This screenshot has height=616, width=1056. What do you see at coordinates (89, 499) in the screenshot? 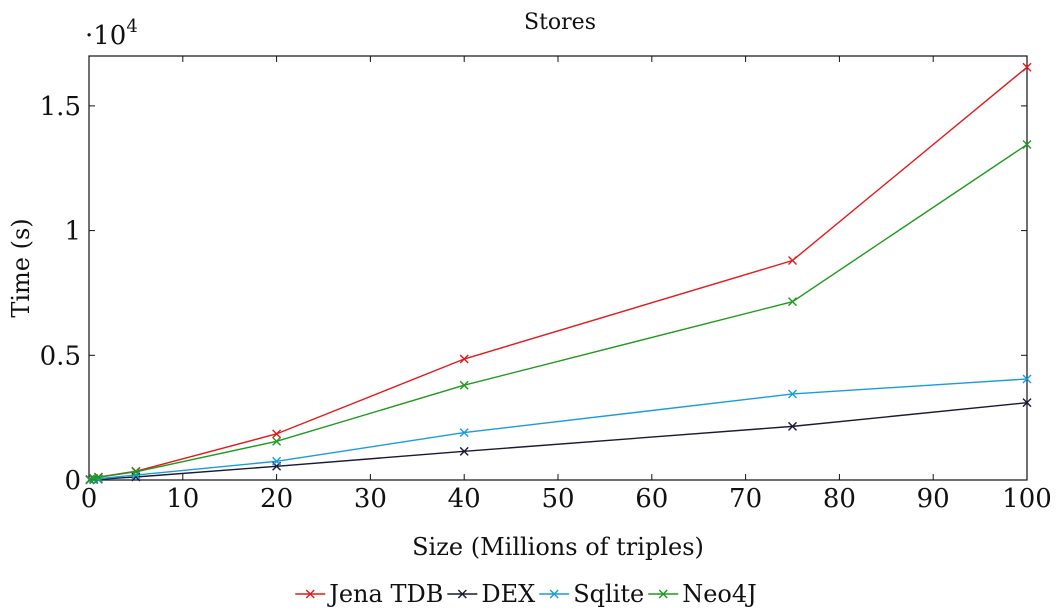
I see `x-tick-label: 0` at bounding box center [89, 499].